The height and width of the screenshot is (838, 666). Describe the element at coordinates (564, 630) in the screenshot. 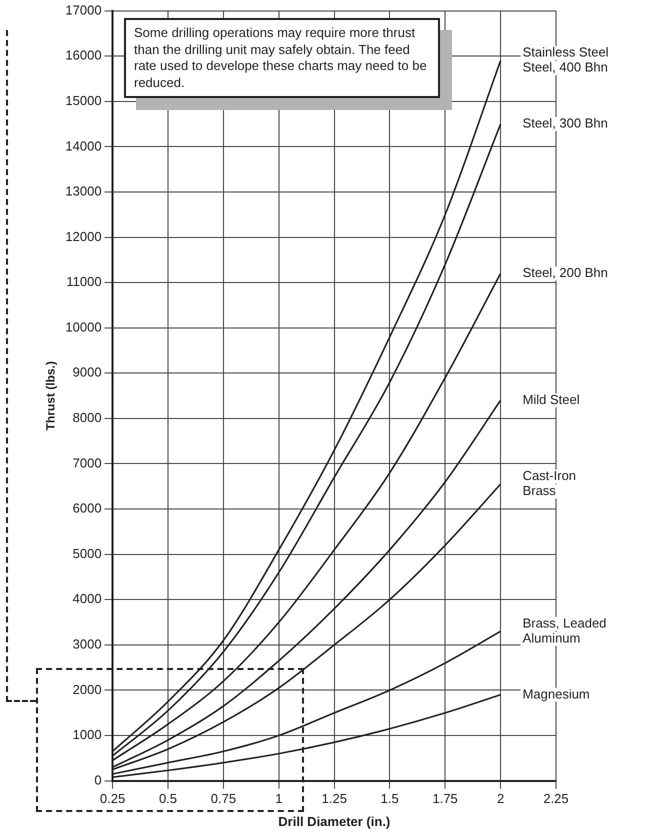

I see `series-label: Brass, Leaded Aluminum` at that location.